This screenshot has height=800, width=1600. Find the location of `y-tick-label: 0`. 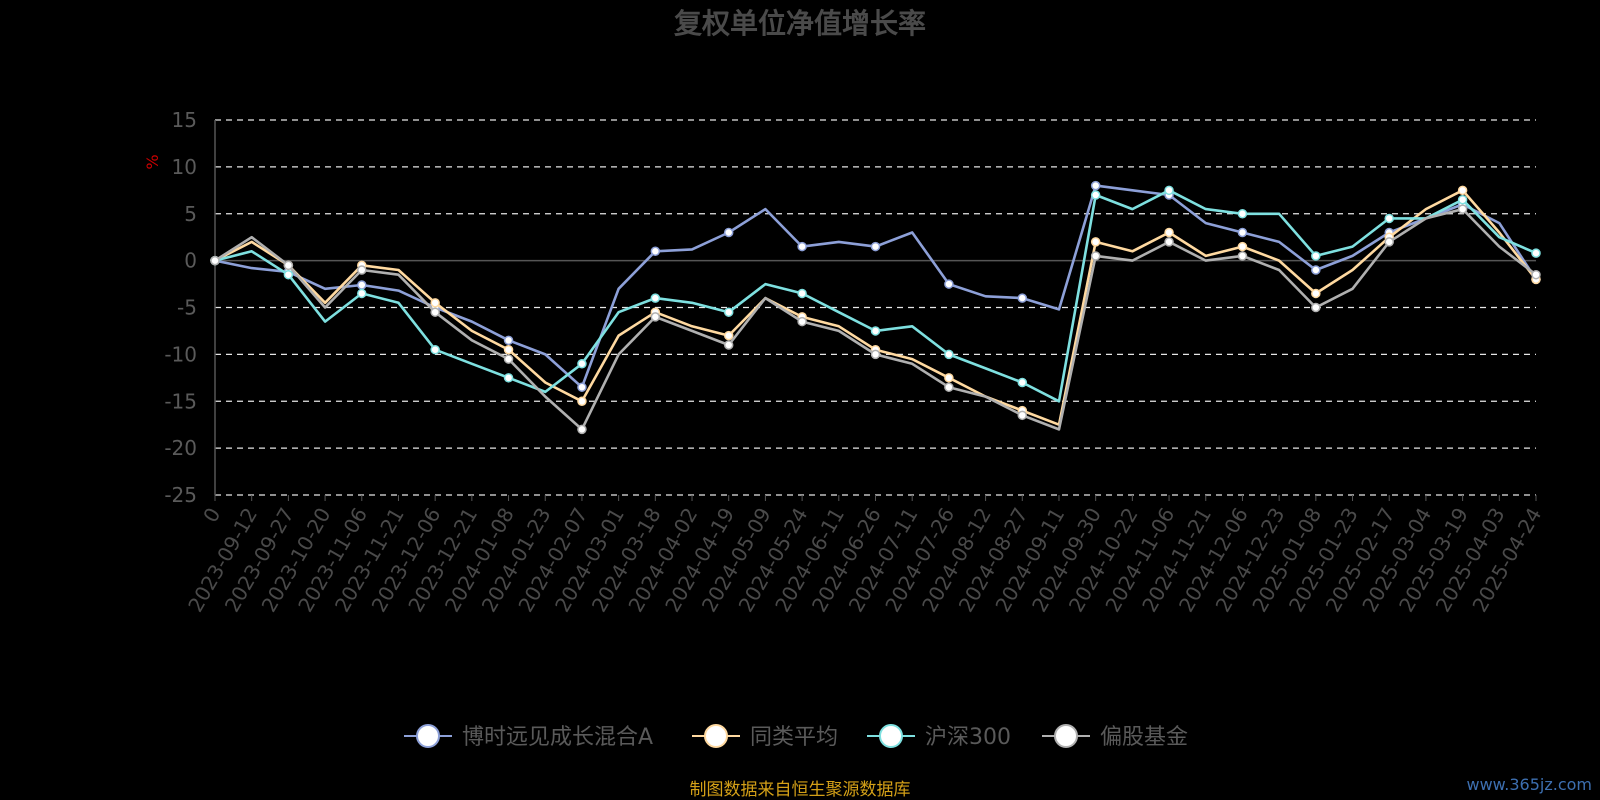

y-tick-label: 0 is located at coordinates (190, 261).